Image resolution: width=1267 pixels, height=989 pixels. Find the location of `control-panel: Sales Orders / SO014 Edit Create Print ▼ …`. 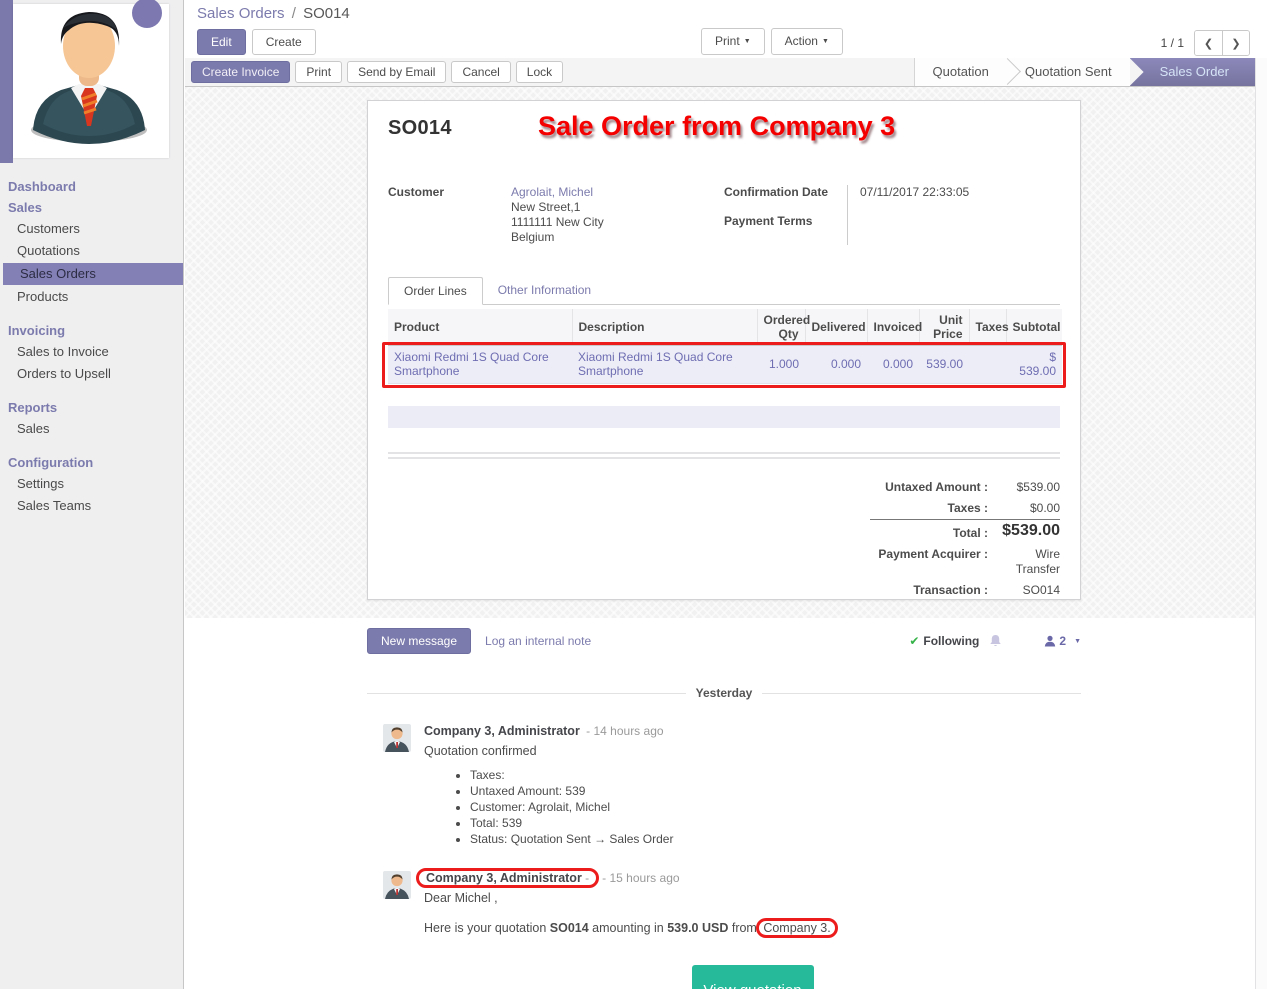

control-panel: Sales Orders / SO014 Edit Create Print ▼ … is located at coordinates (720, 29).